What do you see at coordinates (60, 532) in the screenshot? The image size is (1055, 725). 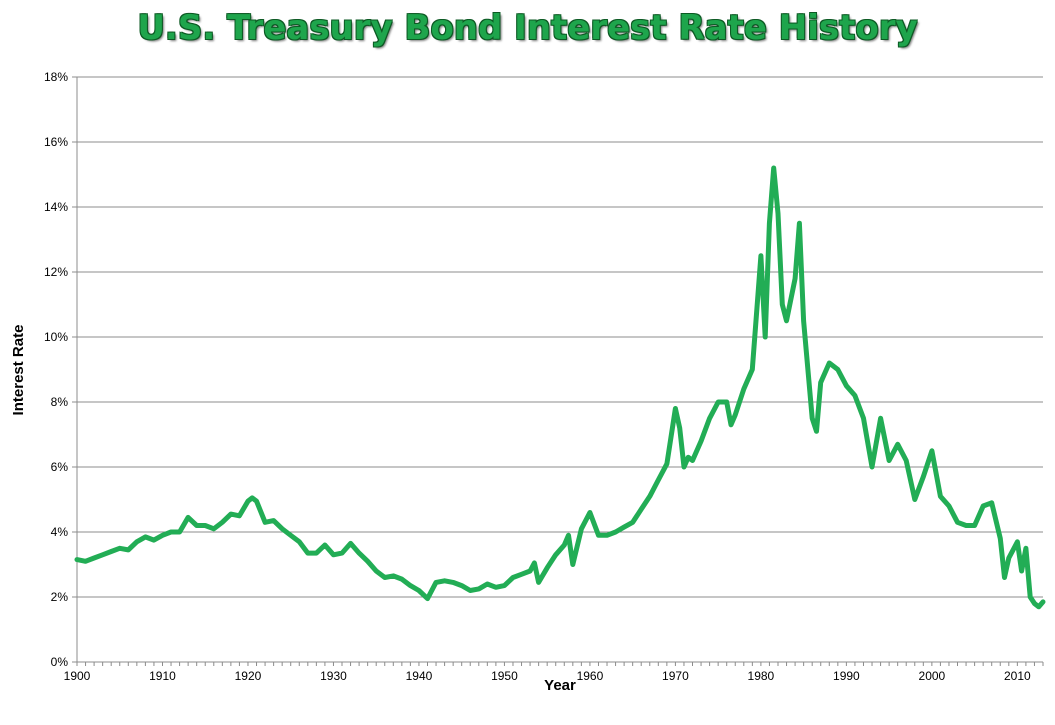 I see `y-tick-label: 4%` at bounding box center [60, 532].